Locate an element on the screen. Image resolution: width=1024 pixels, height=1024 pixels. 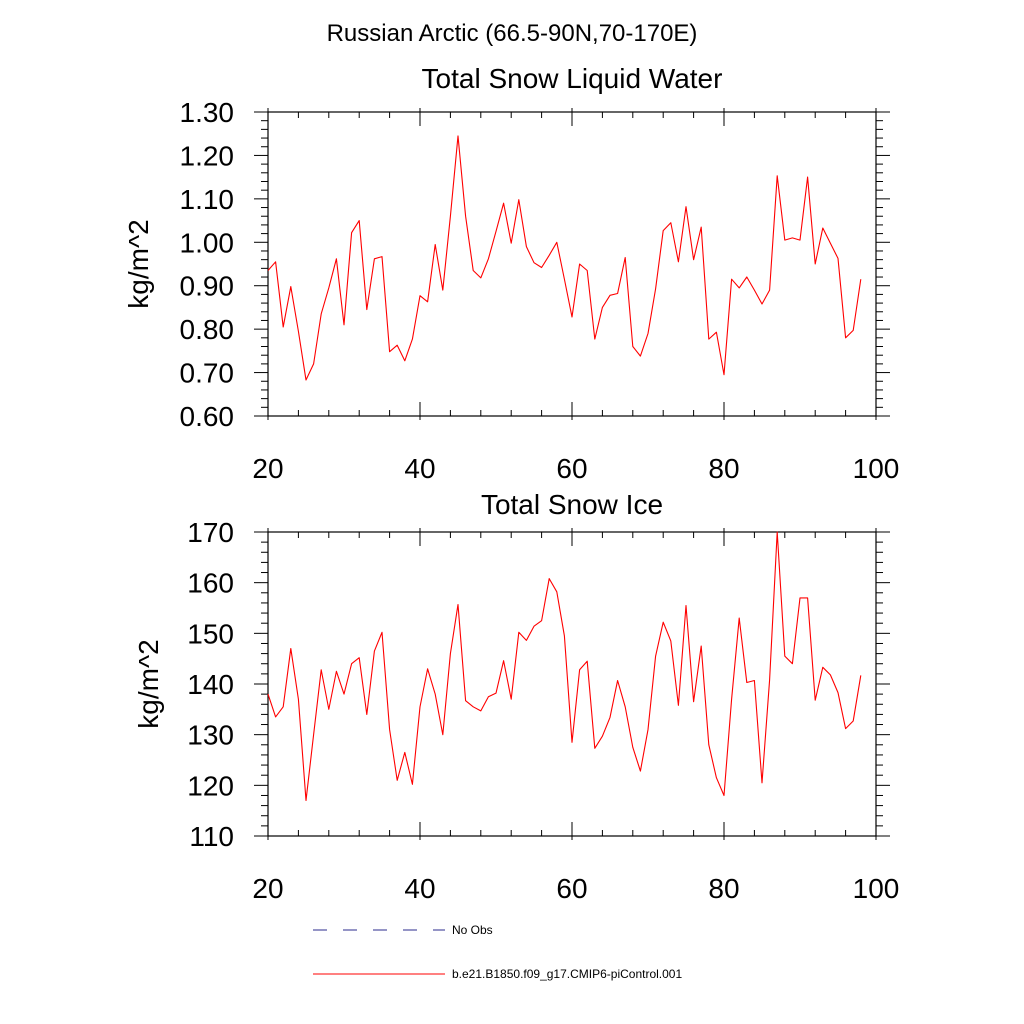
series-line is located at coordinates (564, 258).